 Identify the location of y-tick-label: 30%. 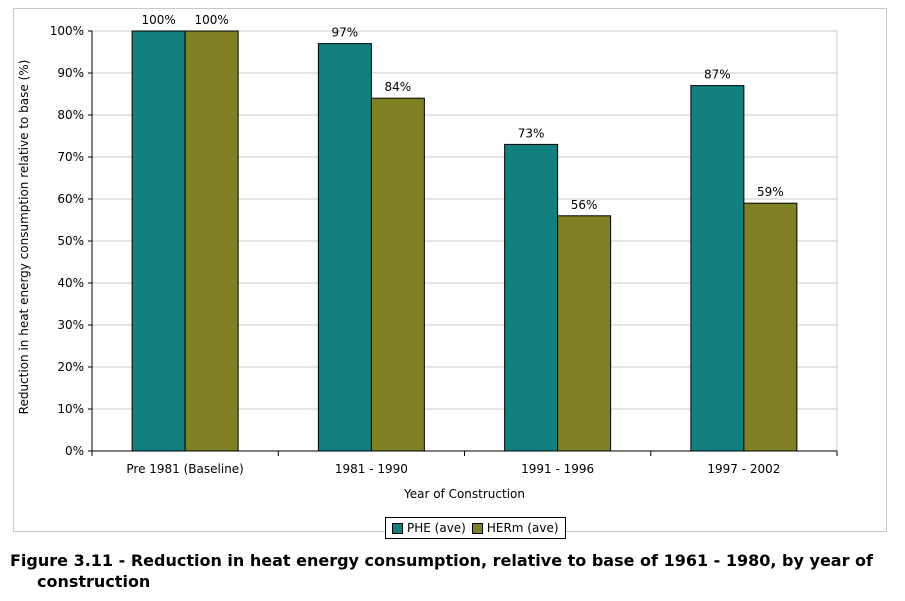
(70, 325).